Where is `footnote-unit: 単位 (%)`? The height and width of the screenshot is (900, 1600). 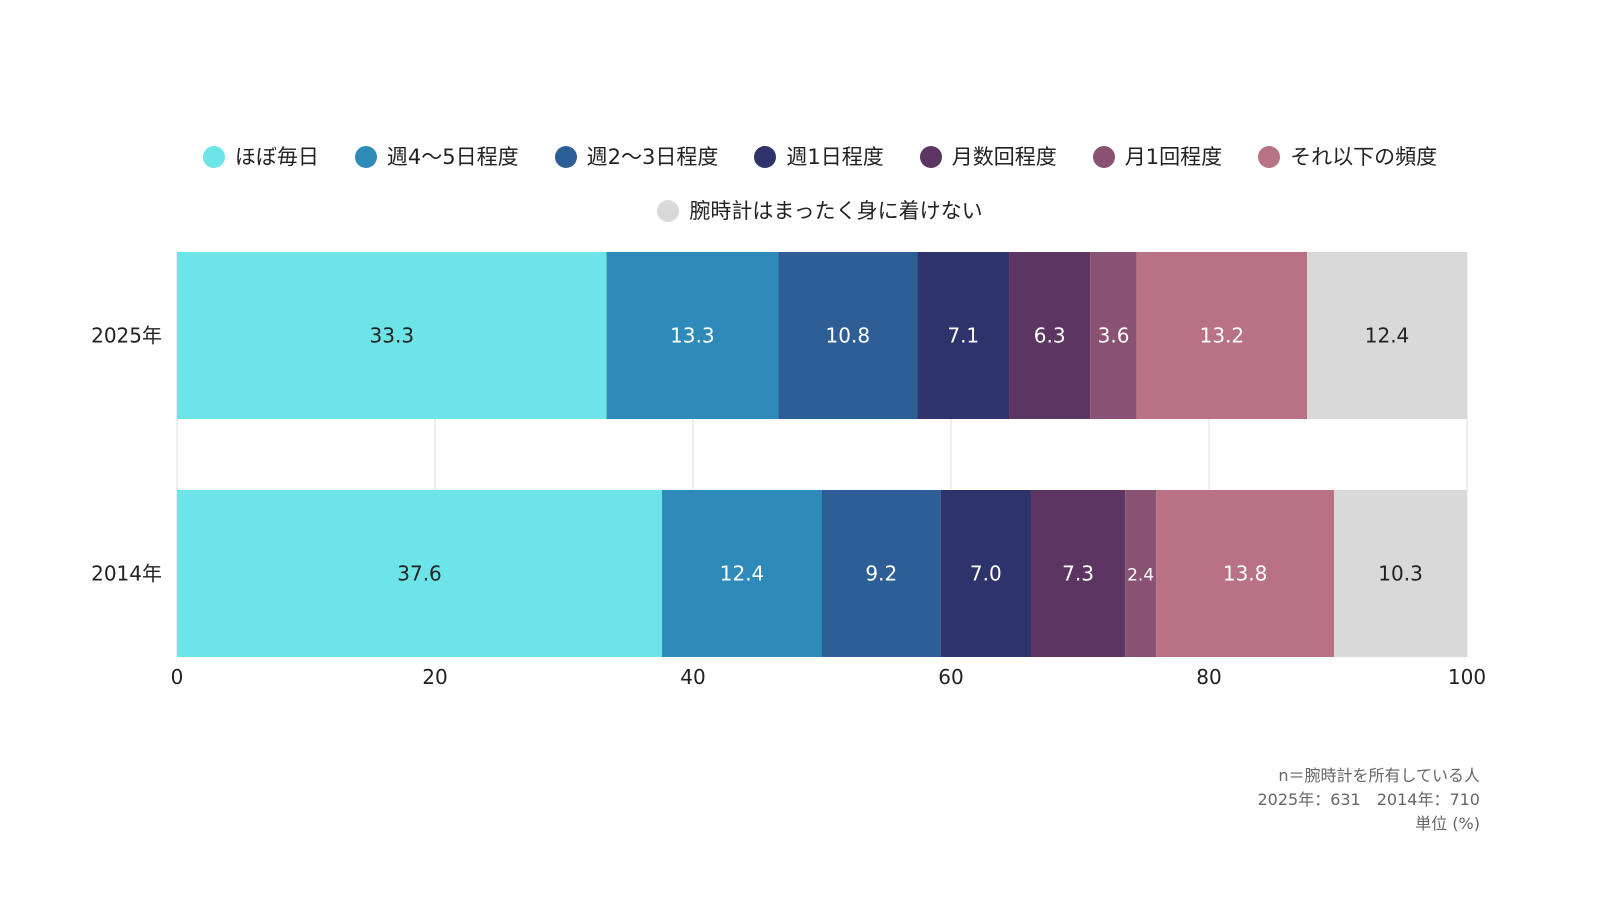
footnote-unit: 単位 (%) is located at coordinates (1447, 823).